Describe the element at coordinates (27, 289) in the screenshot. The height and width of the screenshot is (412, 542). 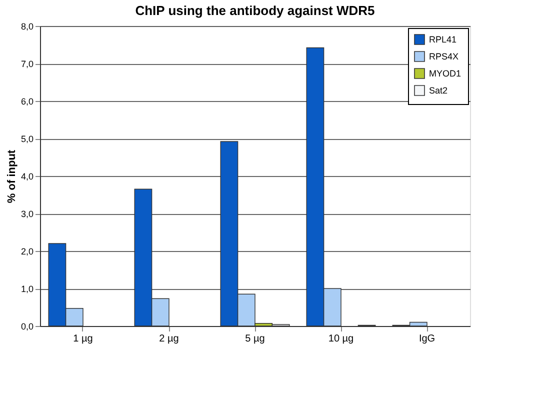
I see `y-tick-label: 1,0` at that location.